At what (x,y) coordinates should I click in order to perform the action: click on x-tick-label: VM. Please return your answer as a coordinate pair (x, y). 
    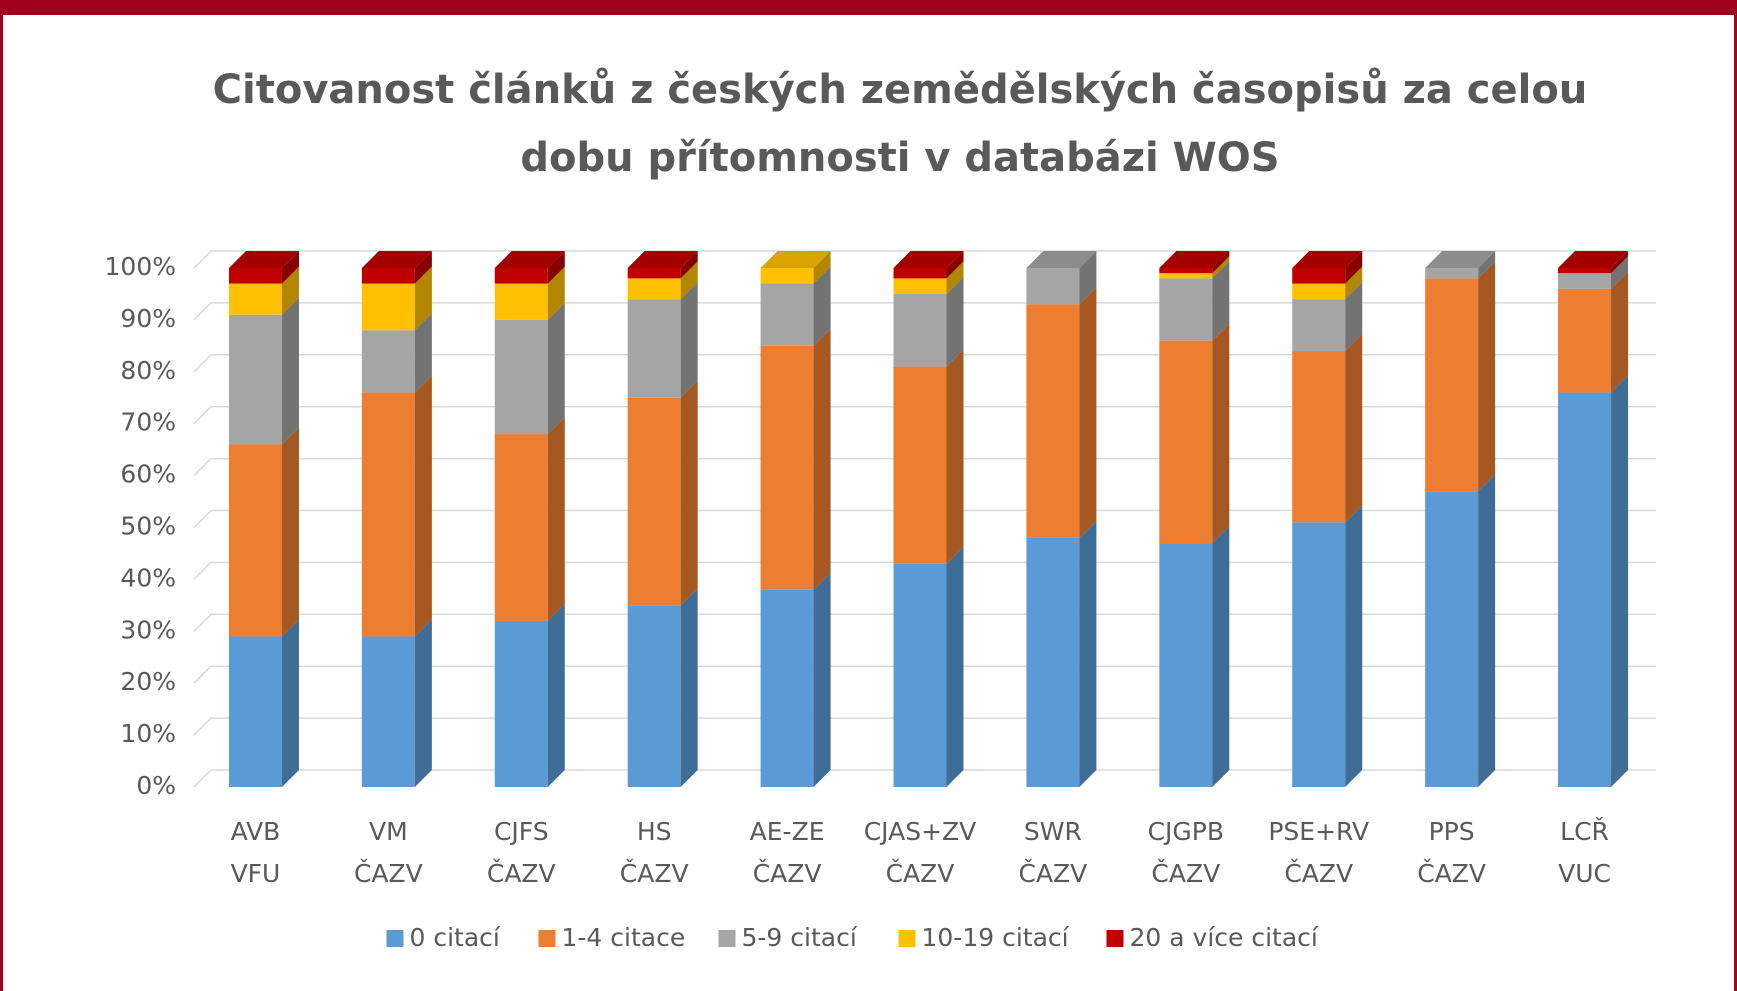
    Looking at the image, I should click on (388, 831).